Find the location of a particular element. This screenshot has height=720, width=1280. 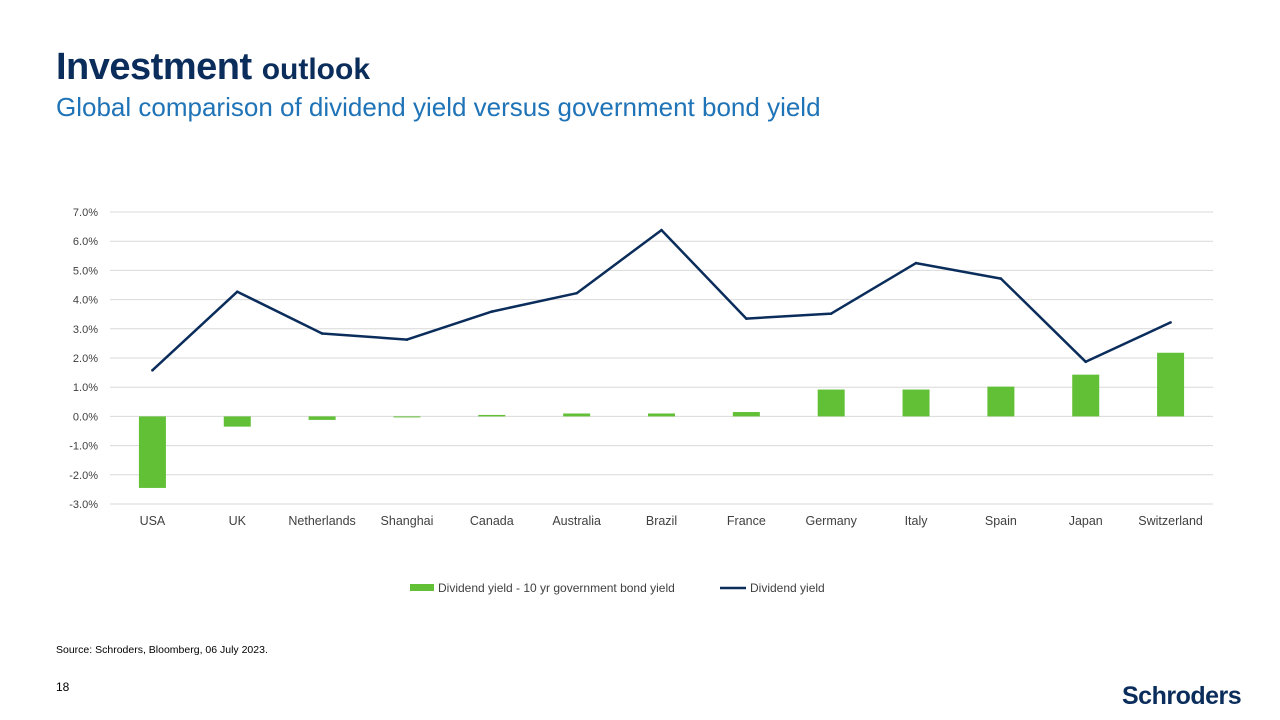

bar-canada is located at coordinates (492, 415).